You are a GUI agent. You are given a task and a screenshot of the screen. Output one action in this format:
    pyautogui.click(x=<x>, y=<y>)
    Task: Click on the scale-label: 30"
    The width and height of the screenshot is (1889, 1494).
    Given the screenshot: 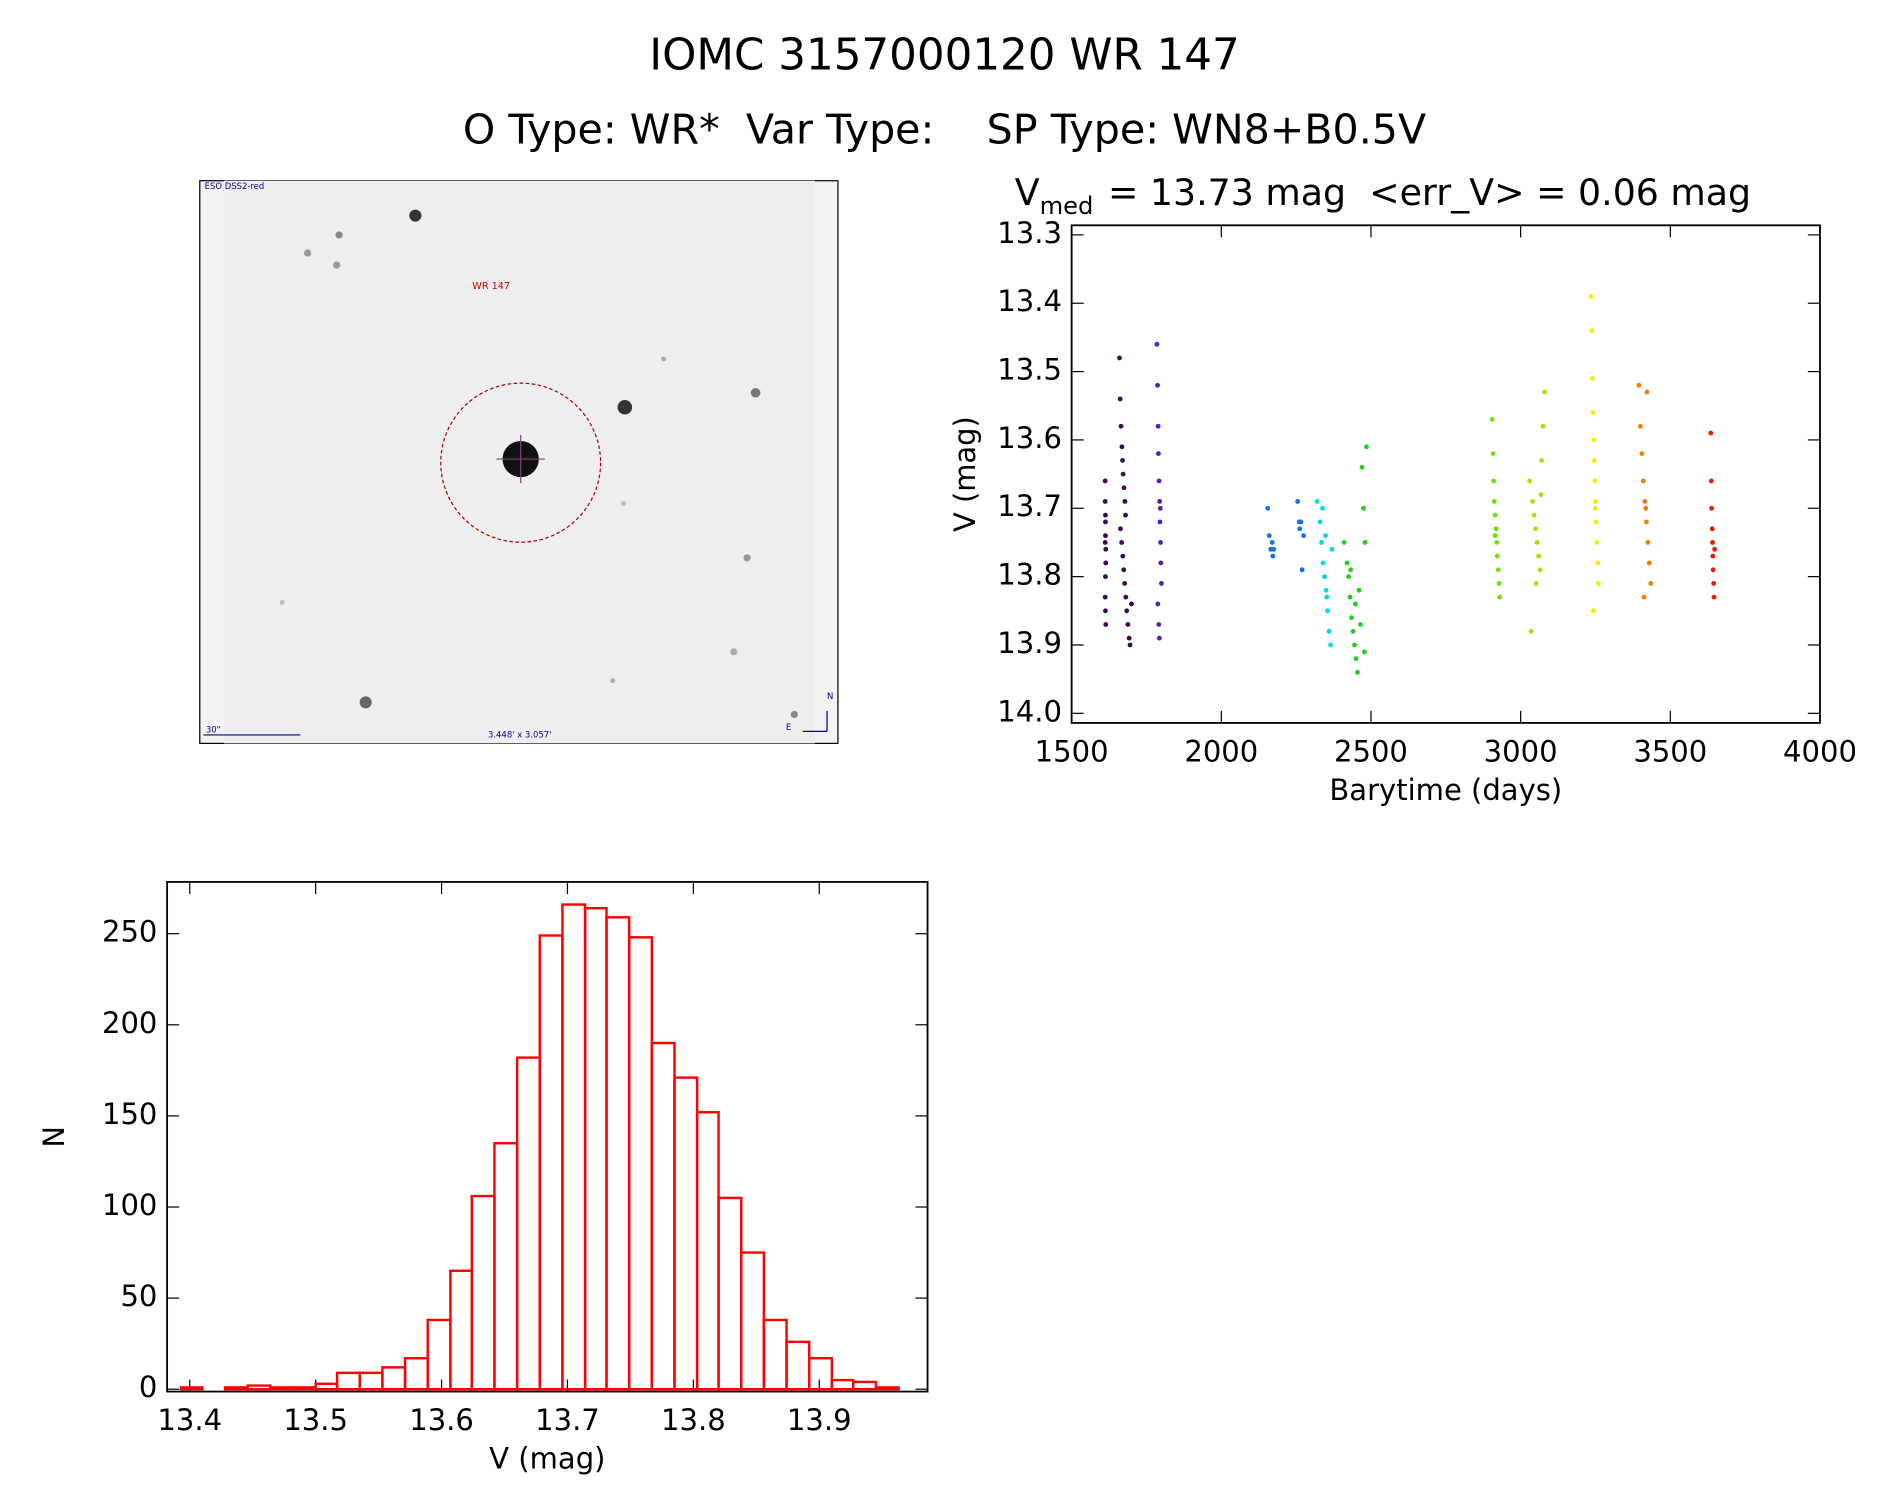 What is the action you would take?
    pyautogui.click(x=213, y=730)
    